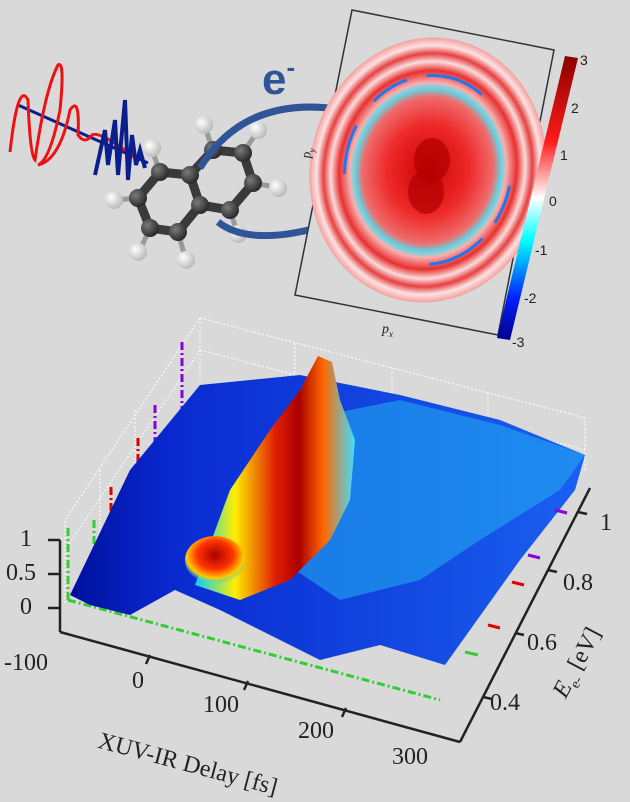 This screenshot has width=630, height=802. Describe the element at coordinates (26, 663) in the screenshot. I see `x-tick: -100` at that location.